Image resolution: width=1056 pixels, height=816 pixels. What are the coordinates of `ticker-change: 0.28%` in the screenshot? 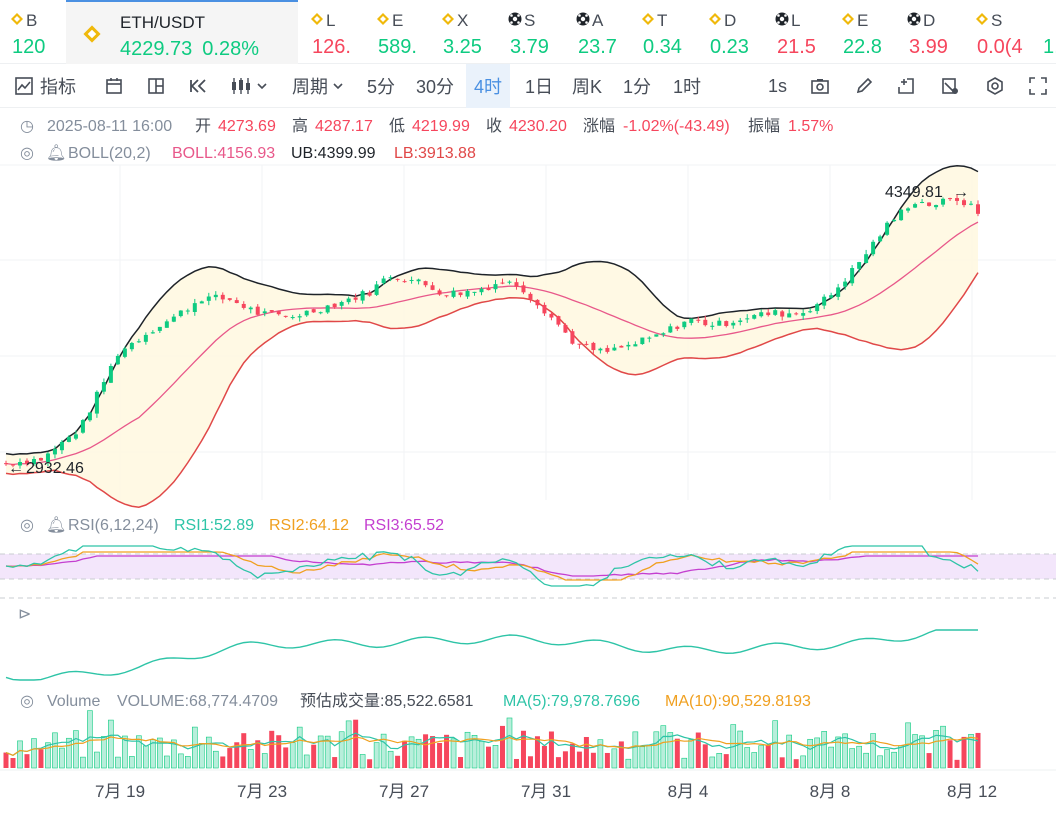 It's located at (231, 49).